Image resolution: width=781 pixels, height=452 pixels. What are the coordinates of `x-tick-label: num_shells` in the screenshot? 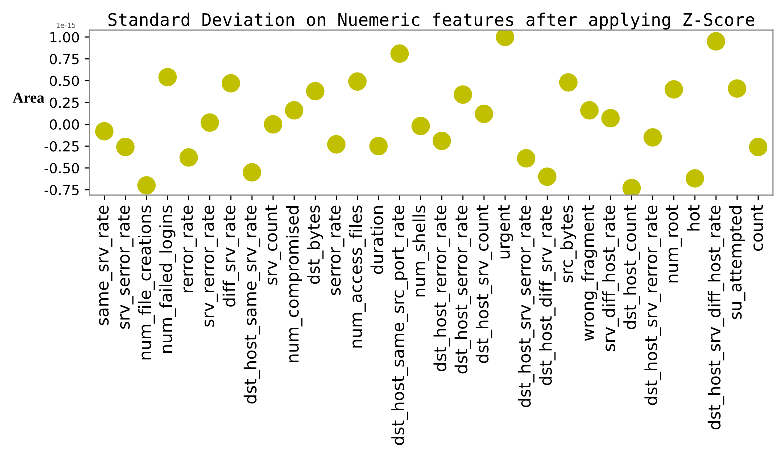 It's located at (421, 251).